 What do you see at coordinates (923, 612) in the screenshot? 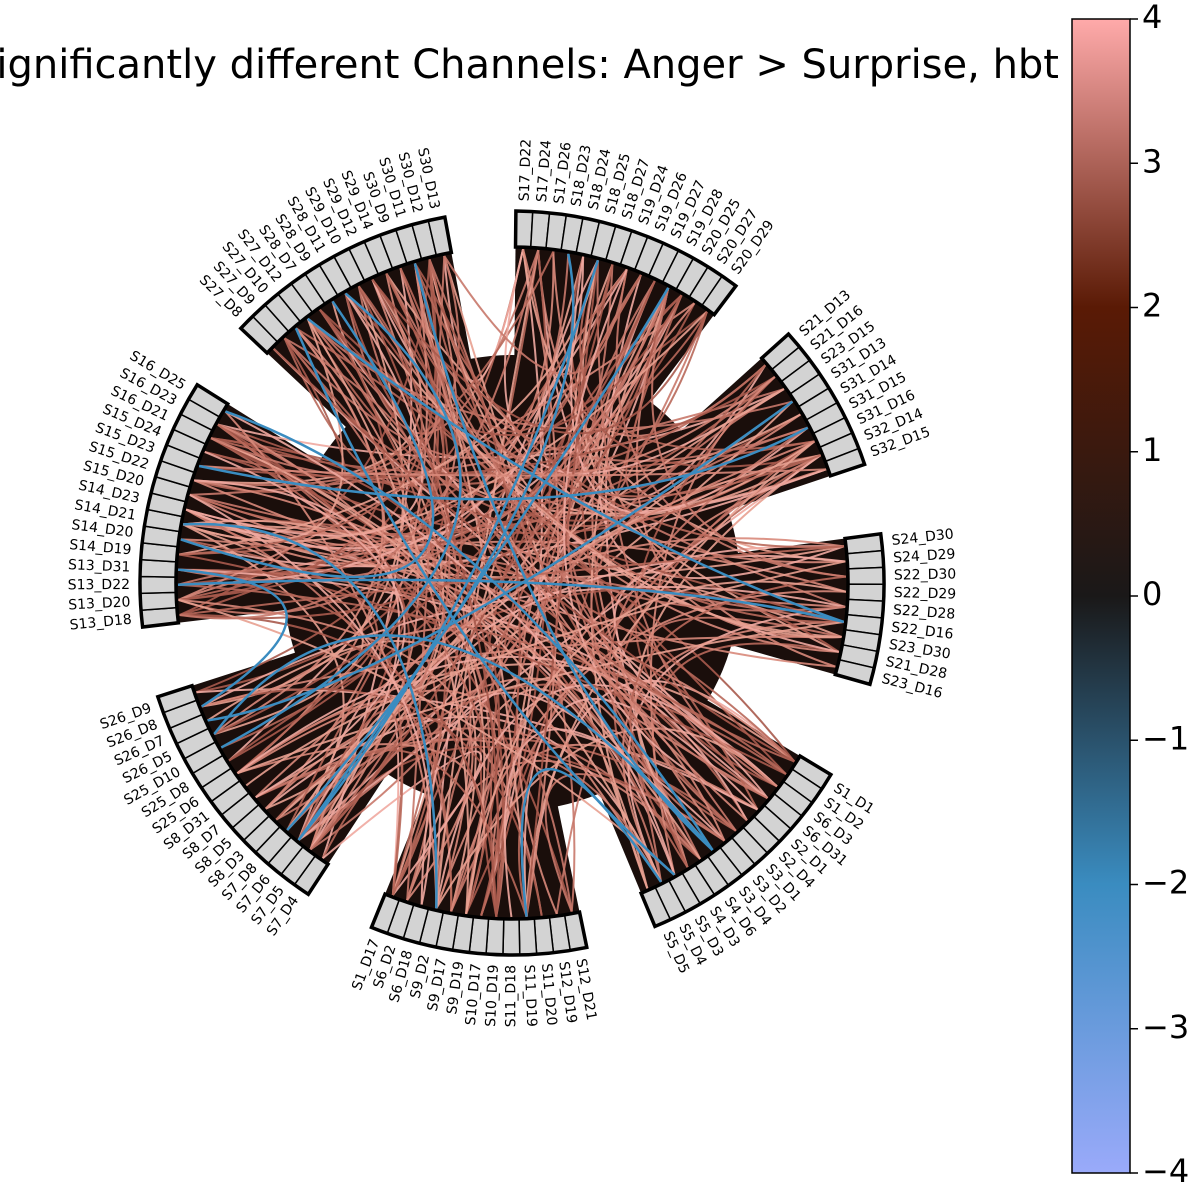
I see `channel-label: S22_D28` at bounding box center [923, 612].